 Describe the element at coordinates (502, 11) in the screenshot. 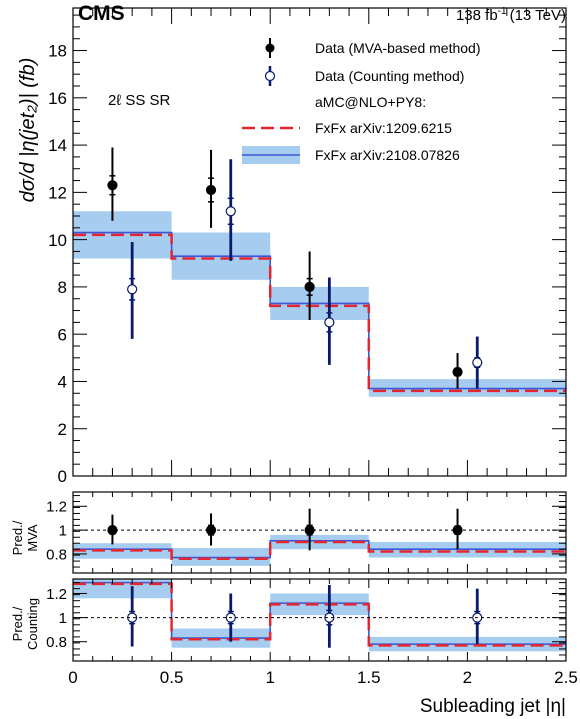

I see `lumi-exponent: -1` at that location.